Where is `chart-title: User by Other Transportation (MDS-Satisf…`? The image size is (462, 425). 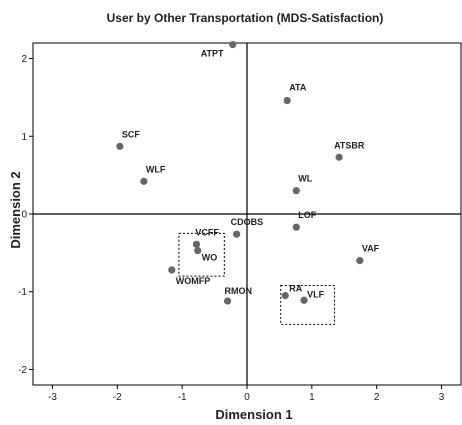
chart-title: User by Other Transportation (MDS-Satisf… is located at coordinates (245, 18).